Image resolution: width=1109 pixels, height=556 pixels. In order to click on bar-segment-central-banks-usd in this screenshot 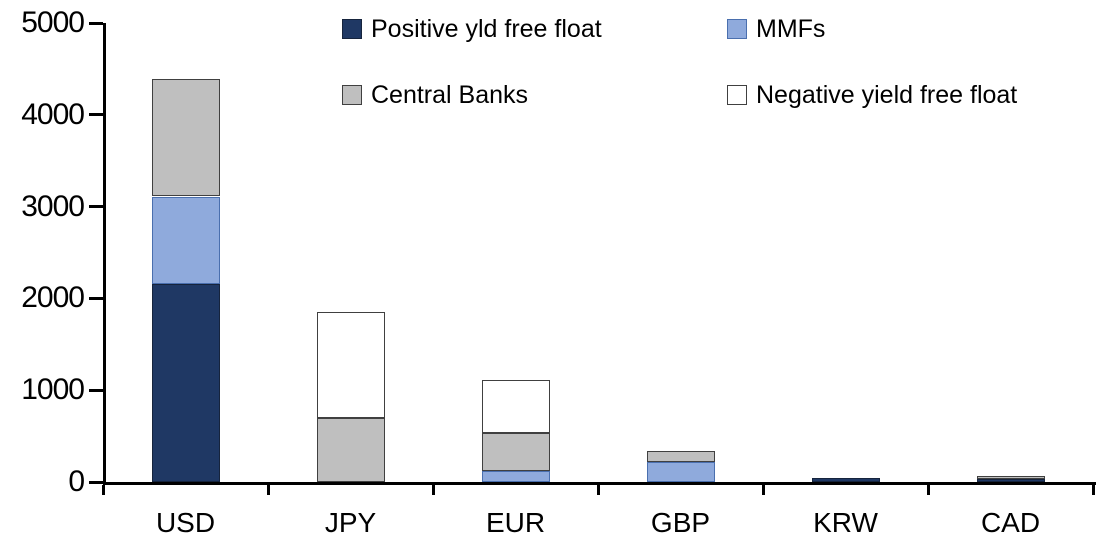, I will do `click(185, 138)`.